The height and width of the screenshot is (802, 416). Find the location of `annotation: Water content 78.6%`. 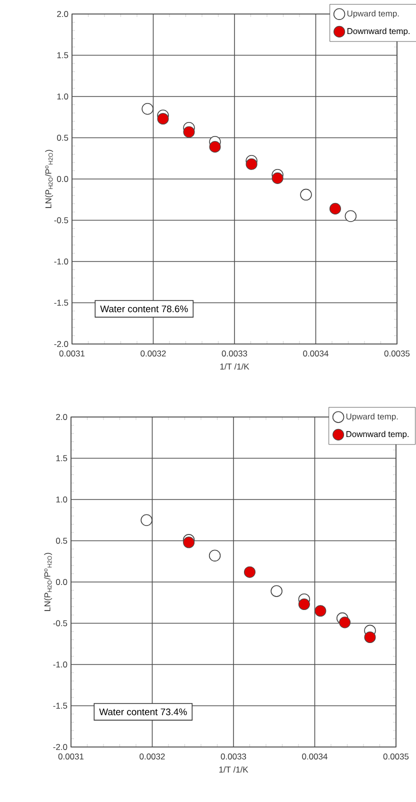

annotation: Water content 78.6% is located at coordinates (144, 309).